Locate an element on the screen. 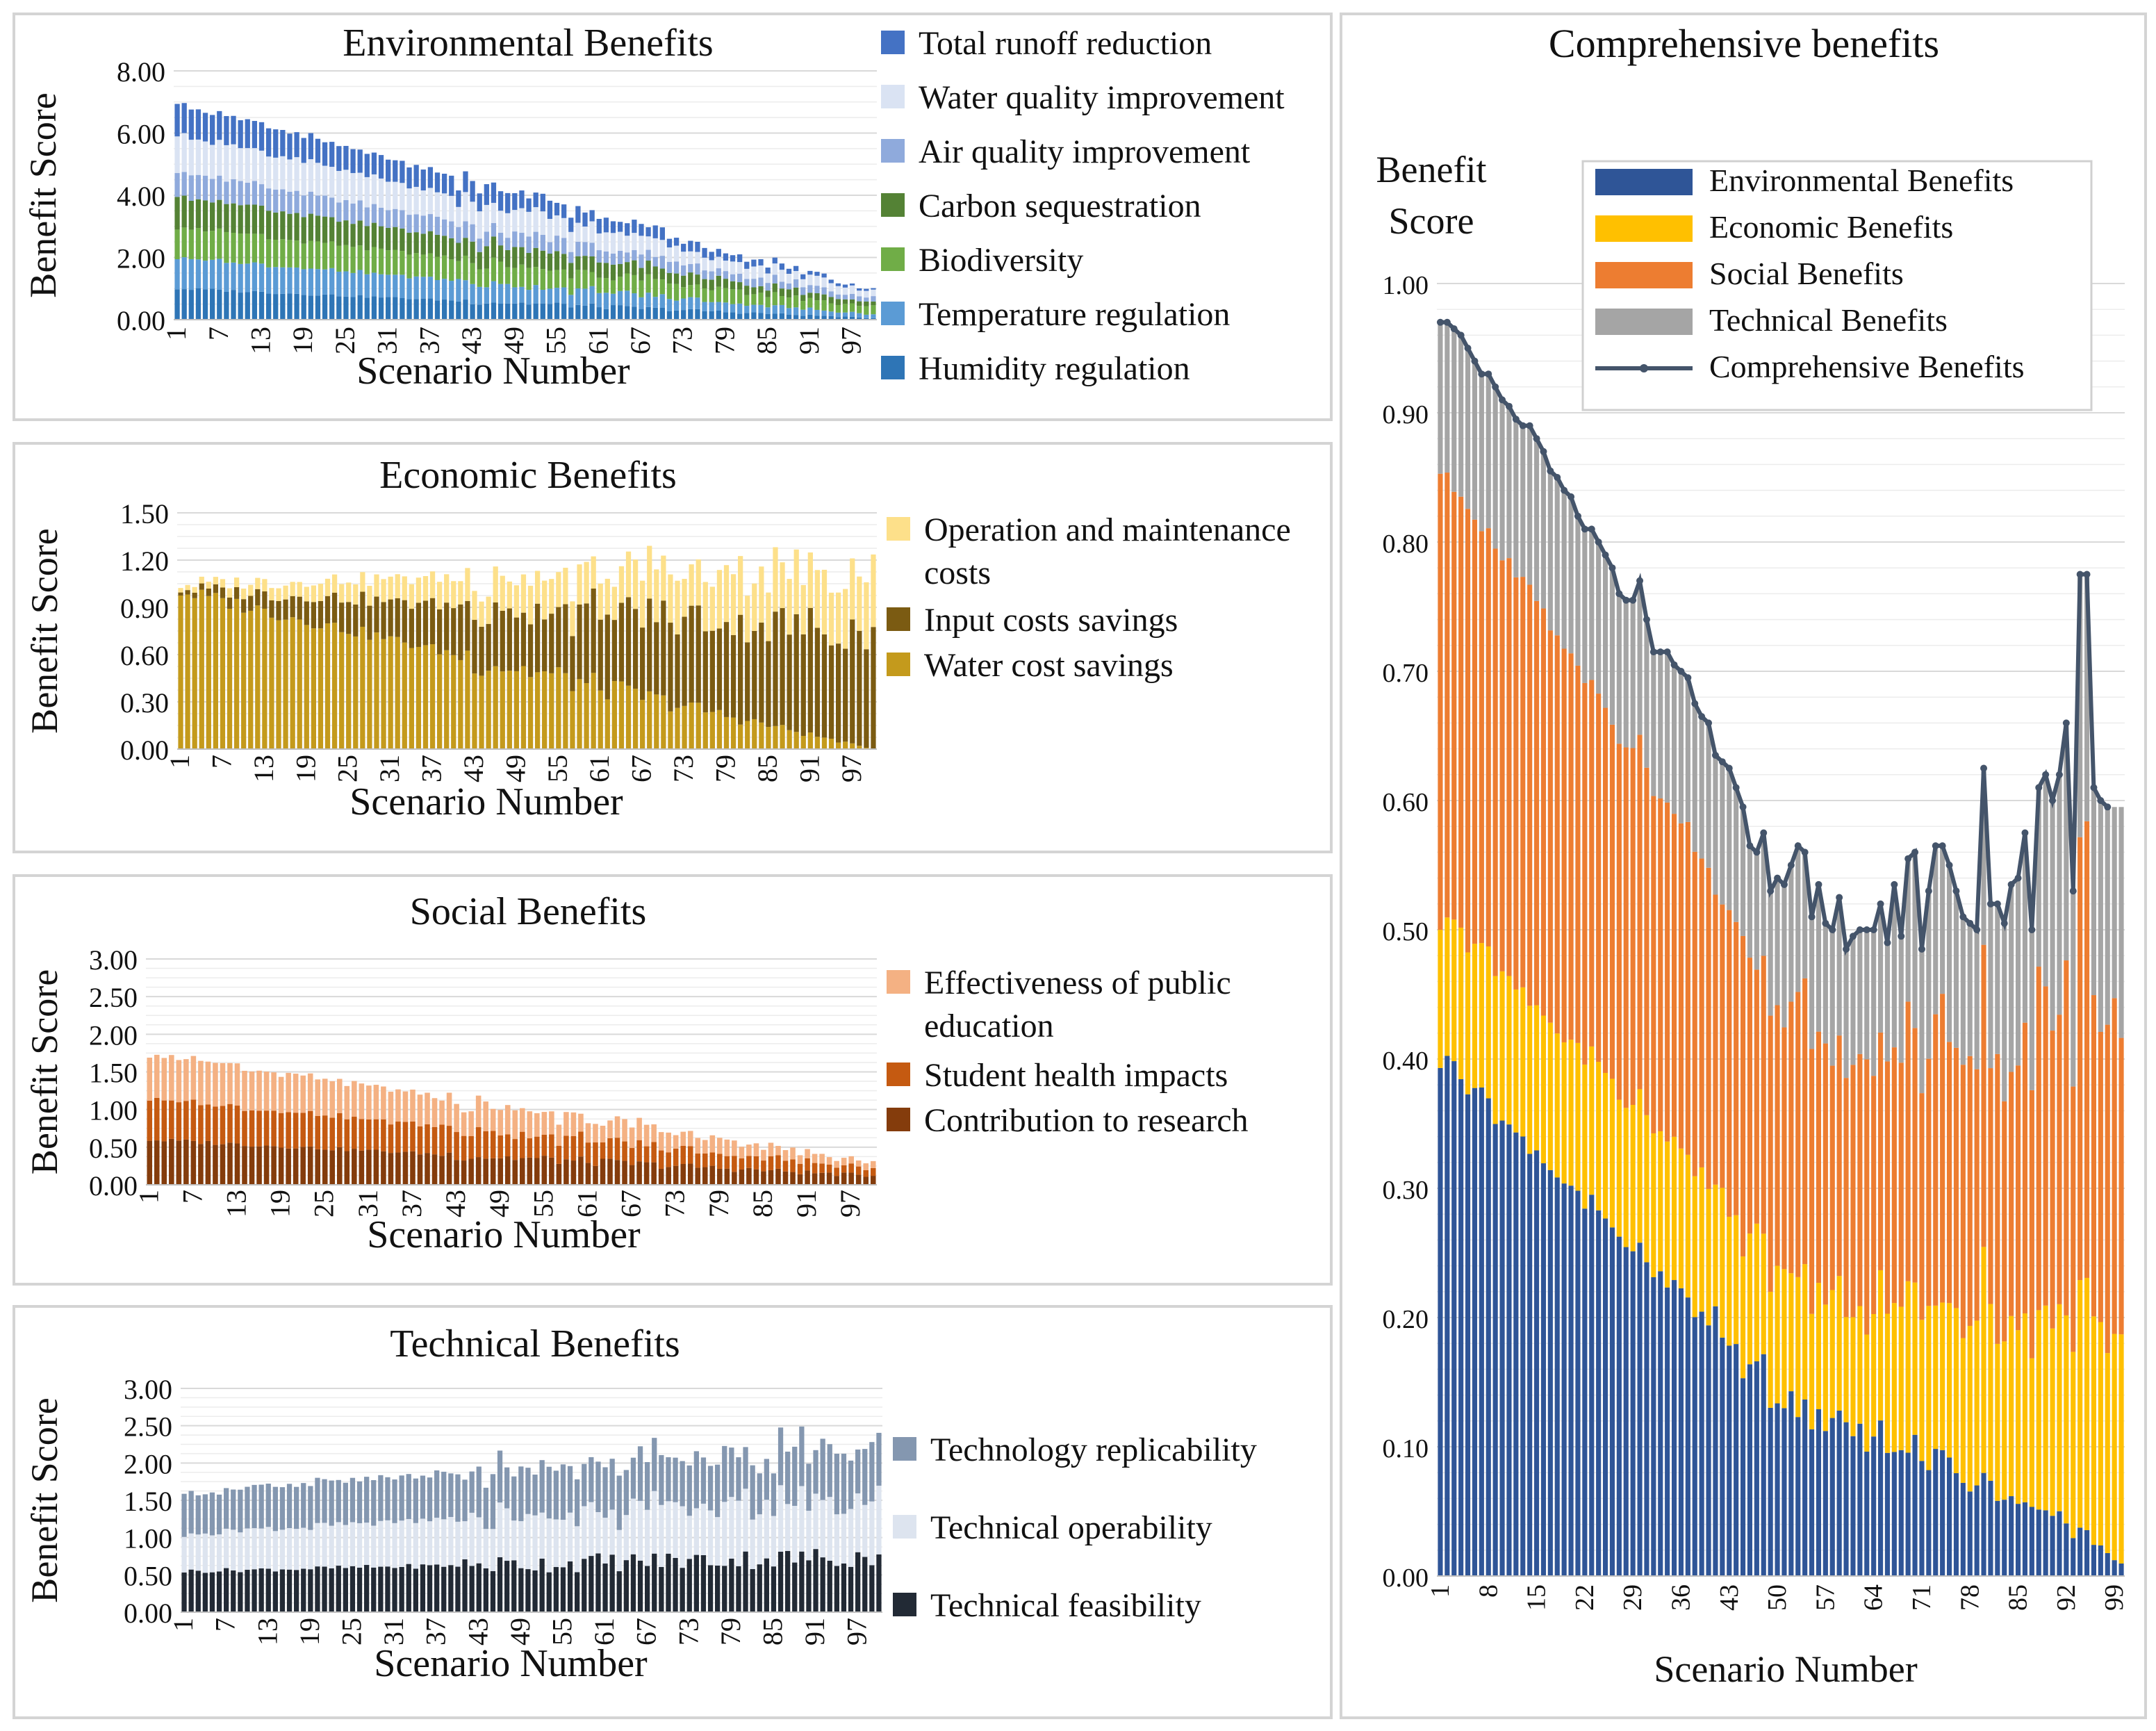 This screenshot has width=2156, height=1731. eco-x-tick-label: 19 is located at coordinates (305, 768).